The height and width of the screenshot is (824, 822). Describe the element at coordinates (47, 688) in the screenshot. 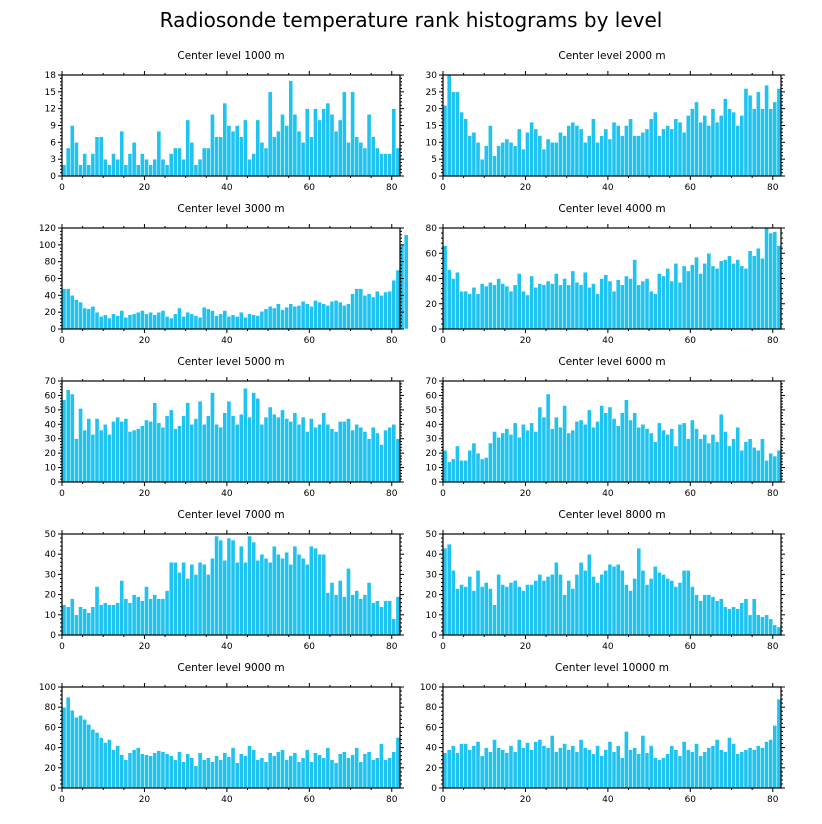

I see `y-tick-label: 100` at that location.